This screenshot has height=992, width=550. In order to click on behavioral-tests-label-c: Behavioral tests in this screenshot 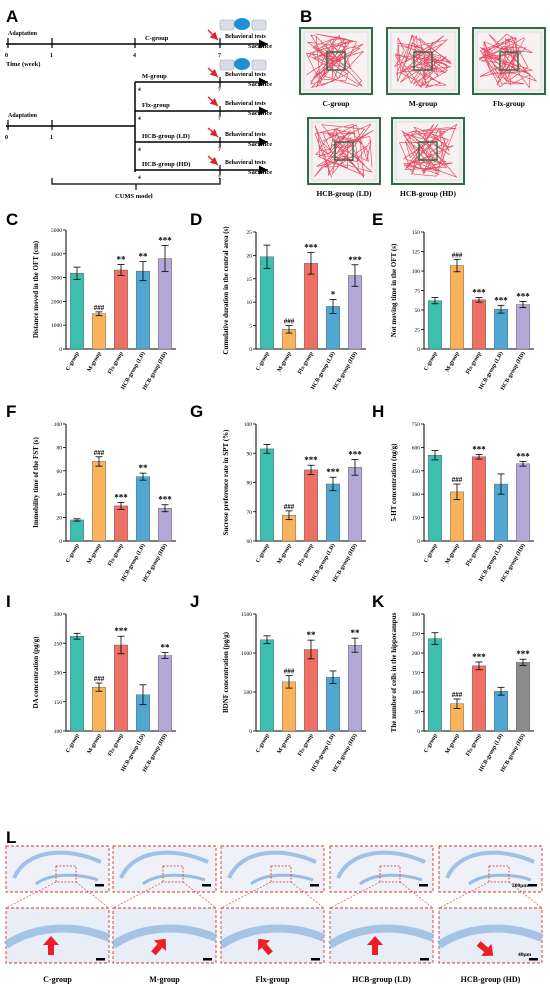, I will do `click(245, 37)`.